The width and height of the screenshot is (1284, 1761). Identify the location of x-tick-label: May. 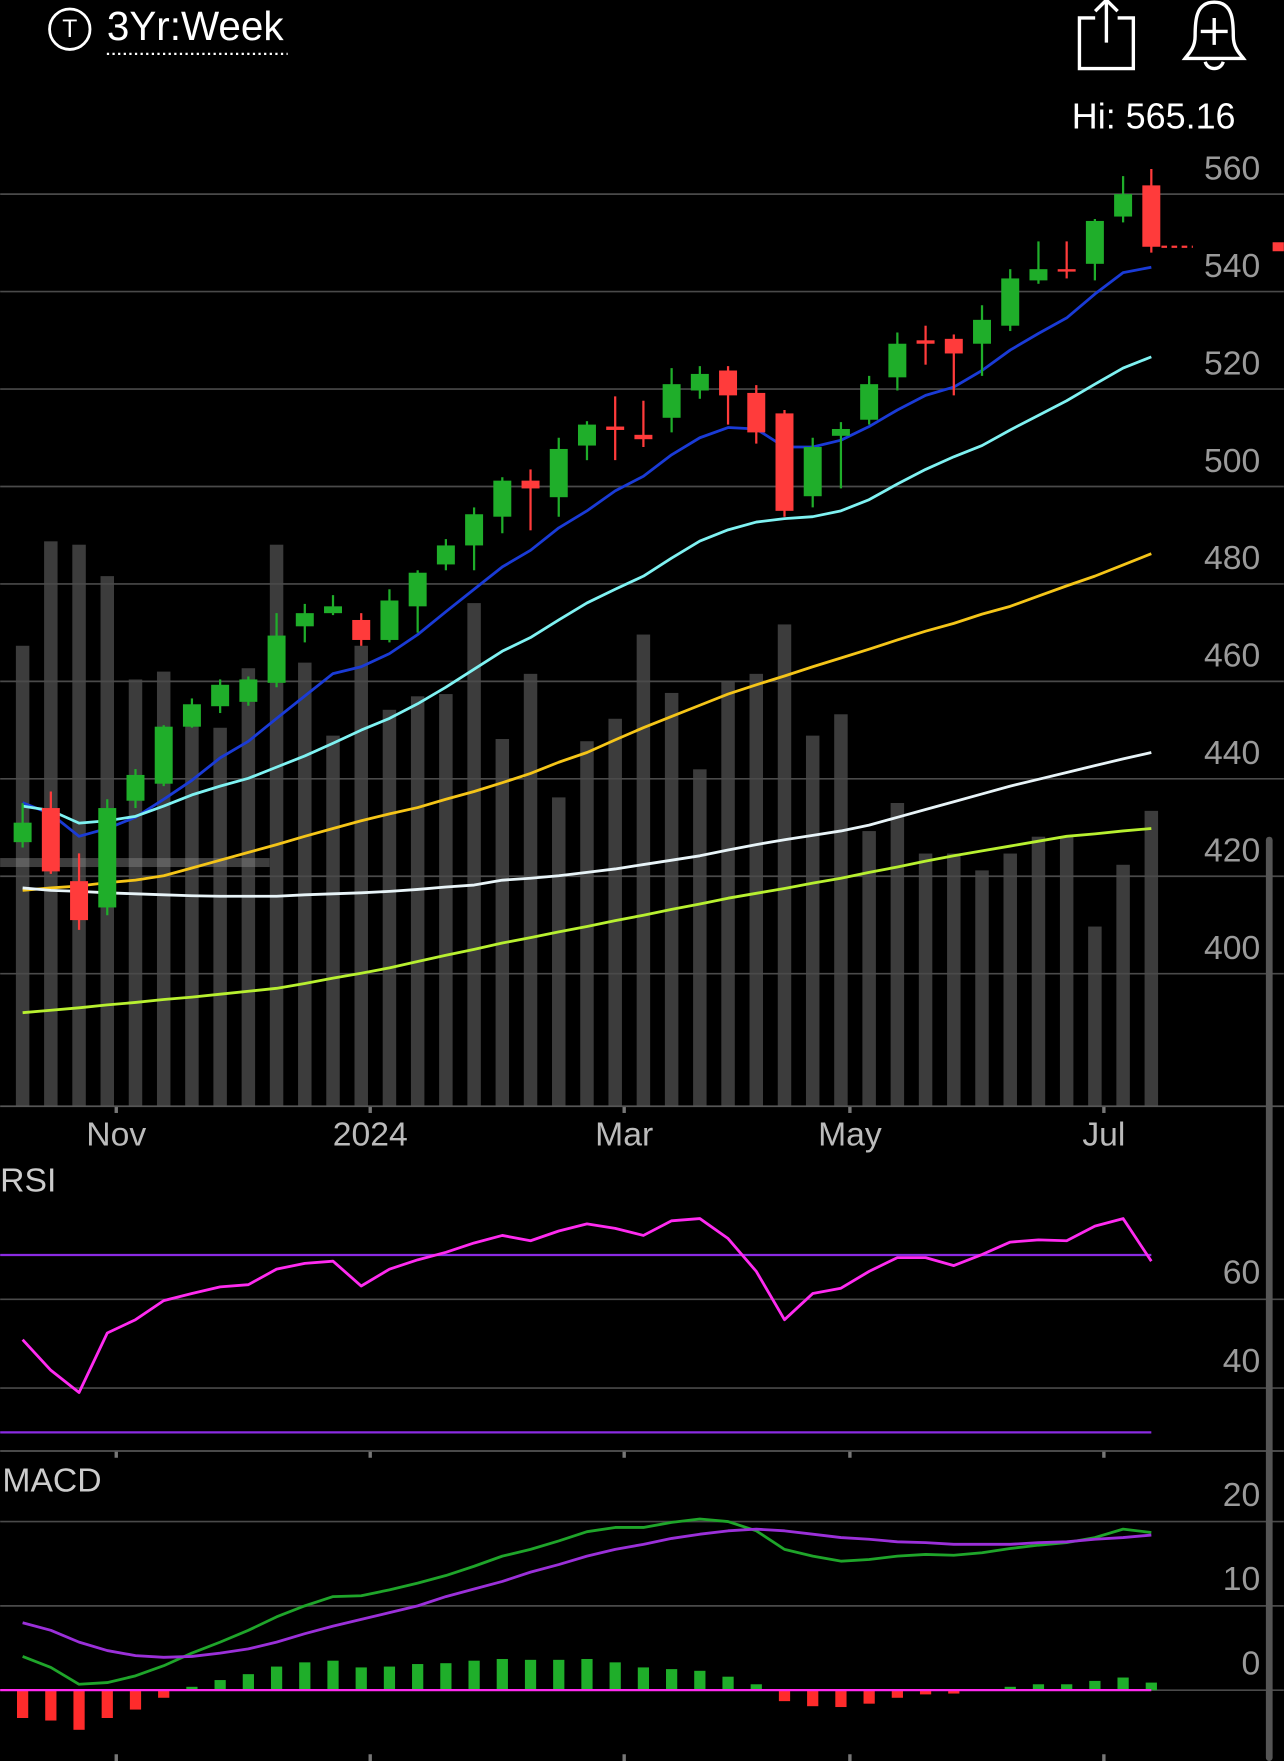
(850, 1134).